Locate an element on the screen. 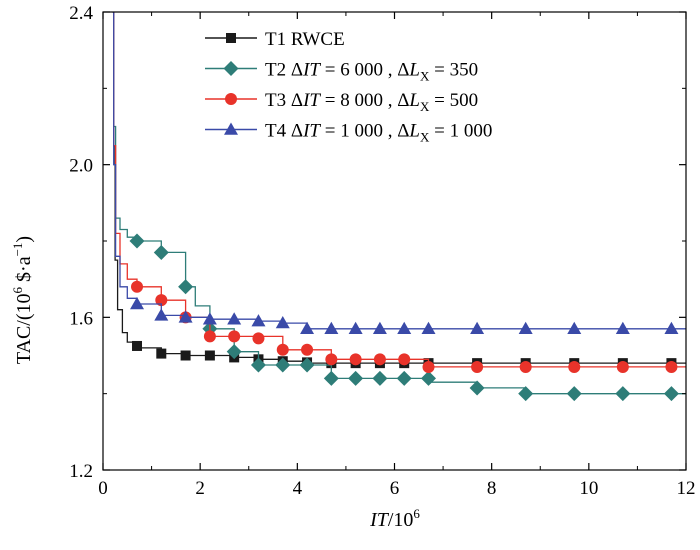  legend-label-3-part-0: T3 Δ is located at coordinates (284, 100).